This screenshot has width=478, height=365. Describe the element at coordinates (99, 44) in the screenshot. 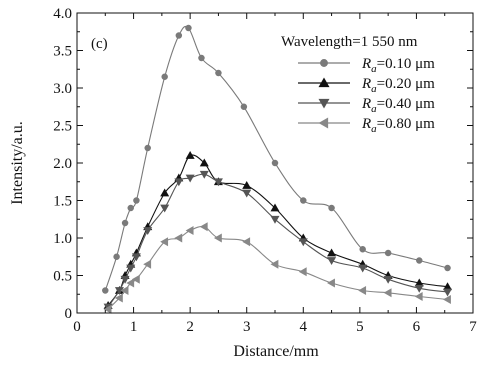

I see `panel-label: (c)` at that location.